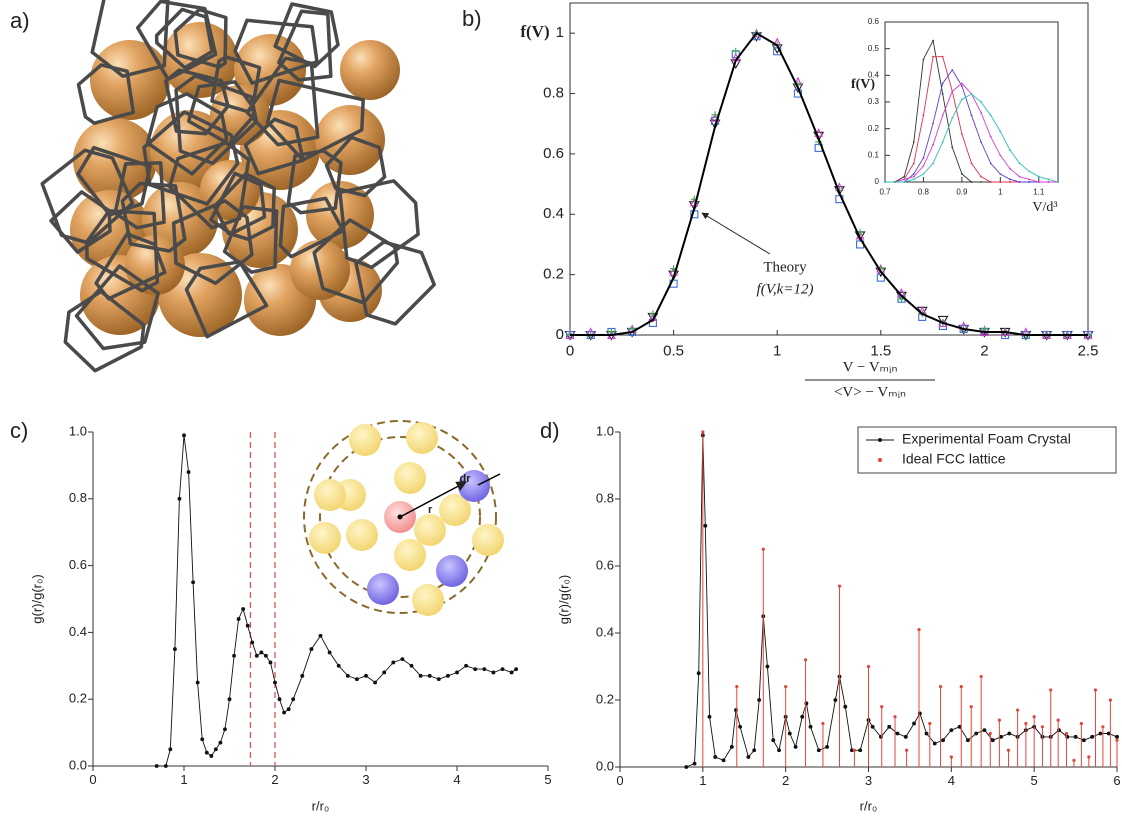 The width and height of the screenshot is (1122, 827). Describe the element at coordinates (489, 479) in the screenshot. I see `dr-arrow` at that location.